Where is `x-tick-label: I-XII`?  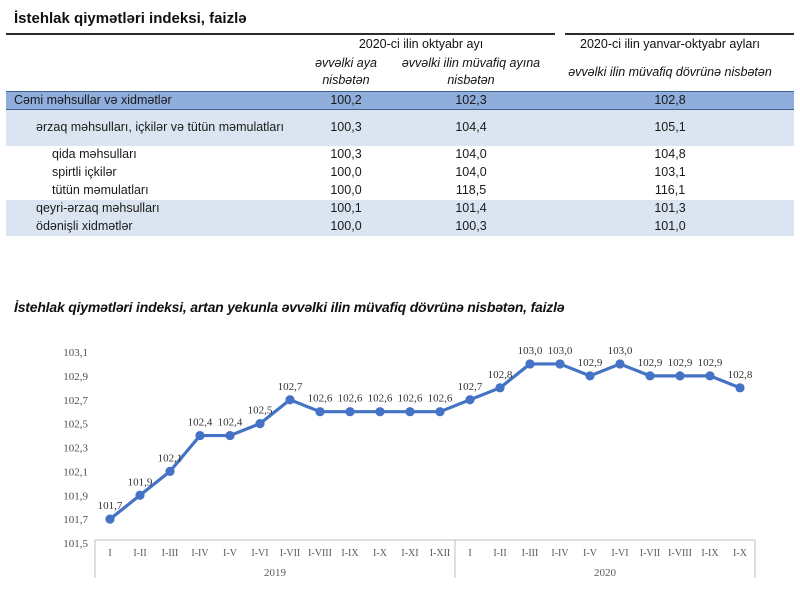
x-tick-label: I-XII is located at coordinates (440, 553).